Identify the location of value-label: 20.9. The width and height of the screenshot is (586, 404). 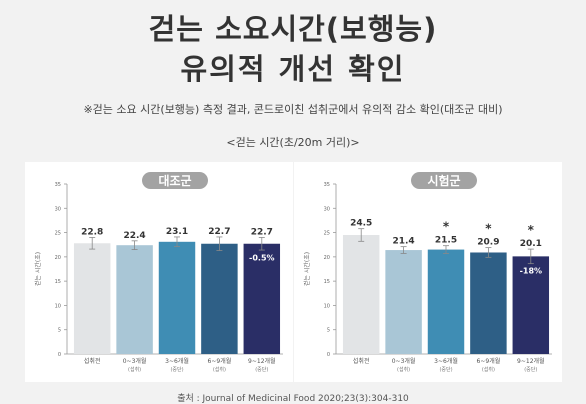
(488, 243).